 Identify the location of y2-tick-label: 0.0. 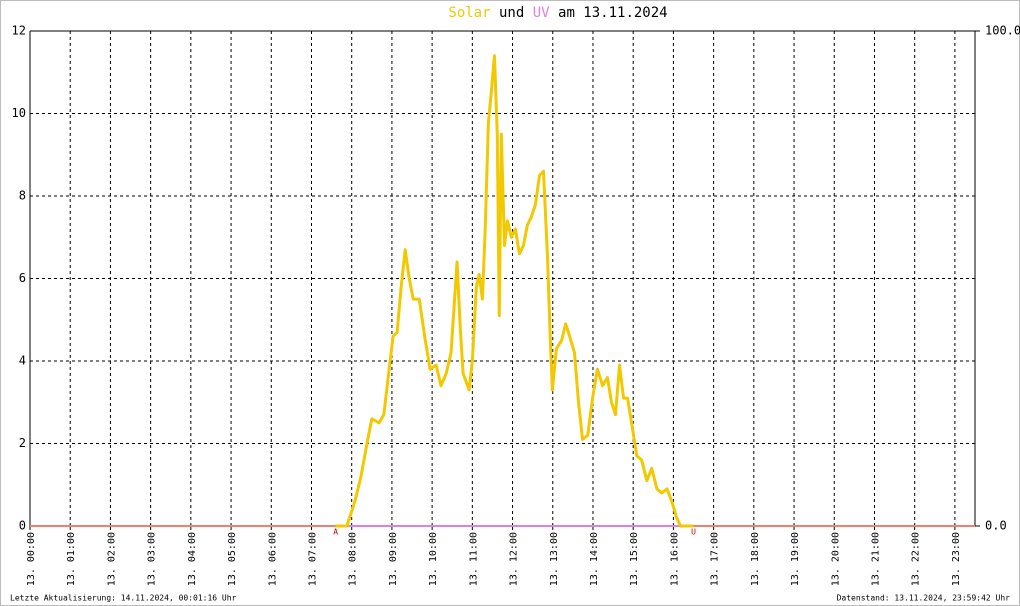
(996, 526).